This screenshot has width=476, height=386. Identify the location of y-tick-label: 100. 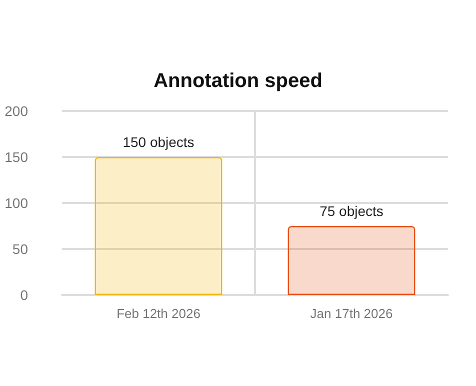
(16, 203).